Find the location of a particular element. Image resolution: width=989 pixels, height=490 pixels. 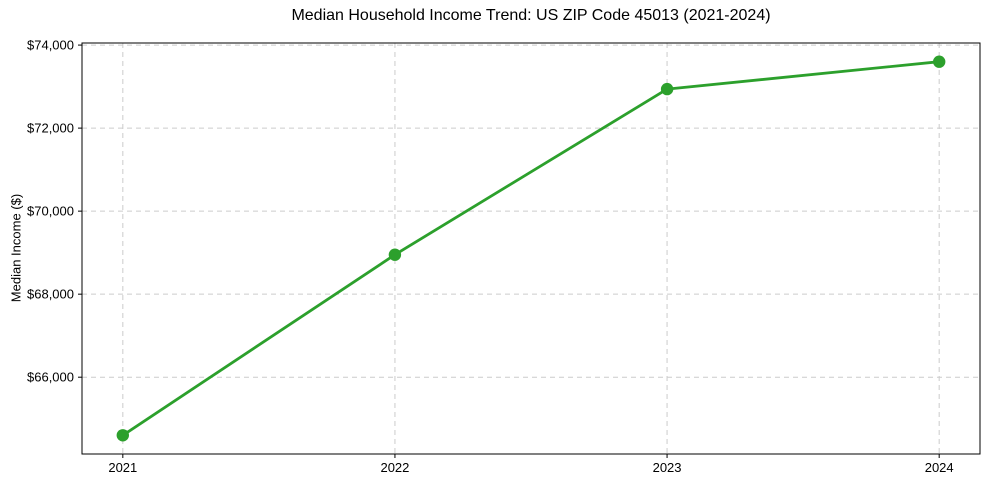

x-tick-label: 2021 is located at coordinates (122, 467).